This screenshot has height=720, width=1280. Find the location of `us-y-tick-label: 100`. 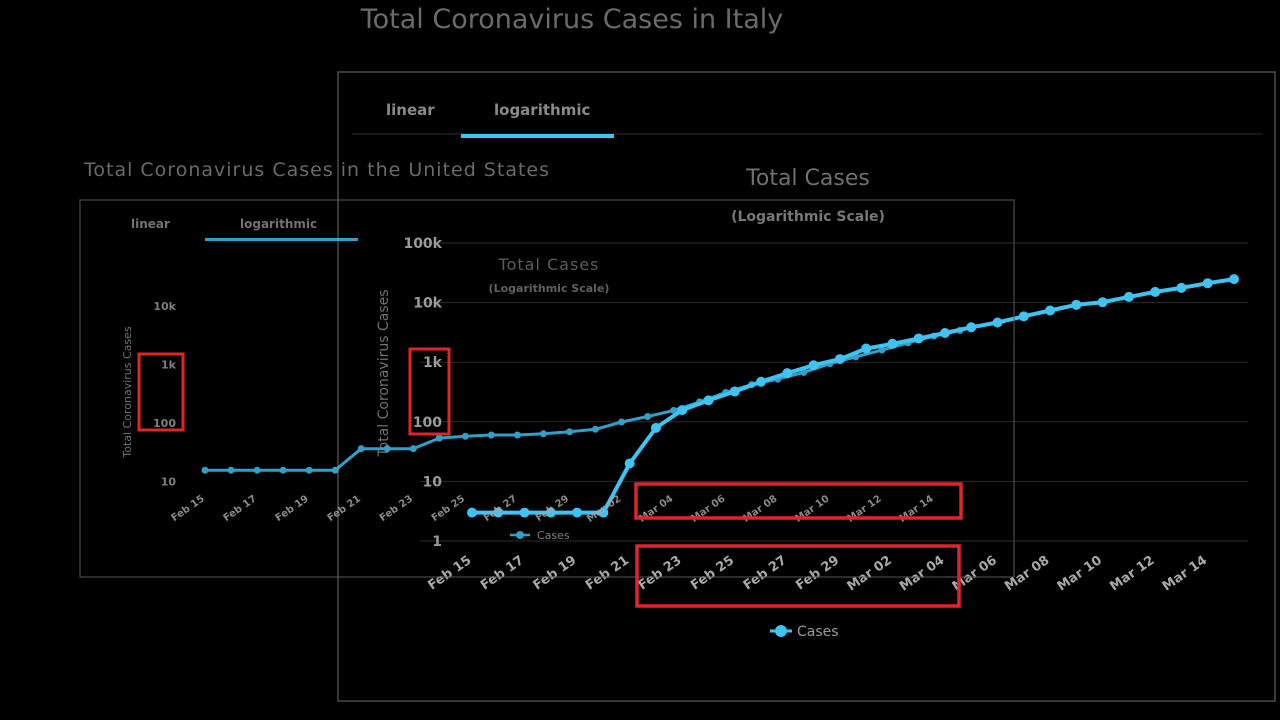

us-y-tick-label: 100 is located at coordinates (164, 423).